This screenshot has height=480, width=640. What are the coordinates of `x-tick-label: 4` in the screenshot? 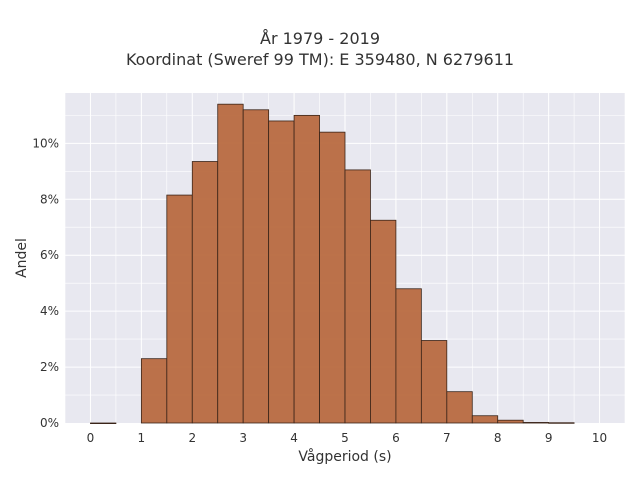 It's located at (294, 438).